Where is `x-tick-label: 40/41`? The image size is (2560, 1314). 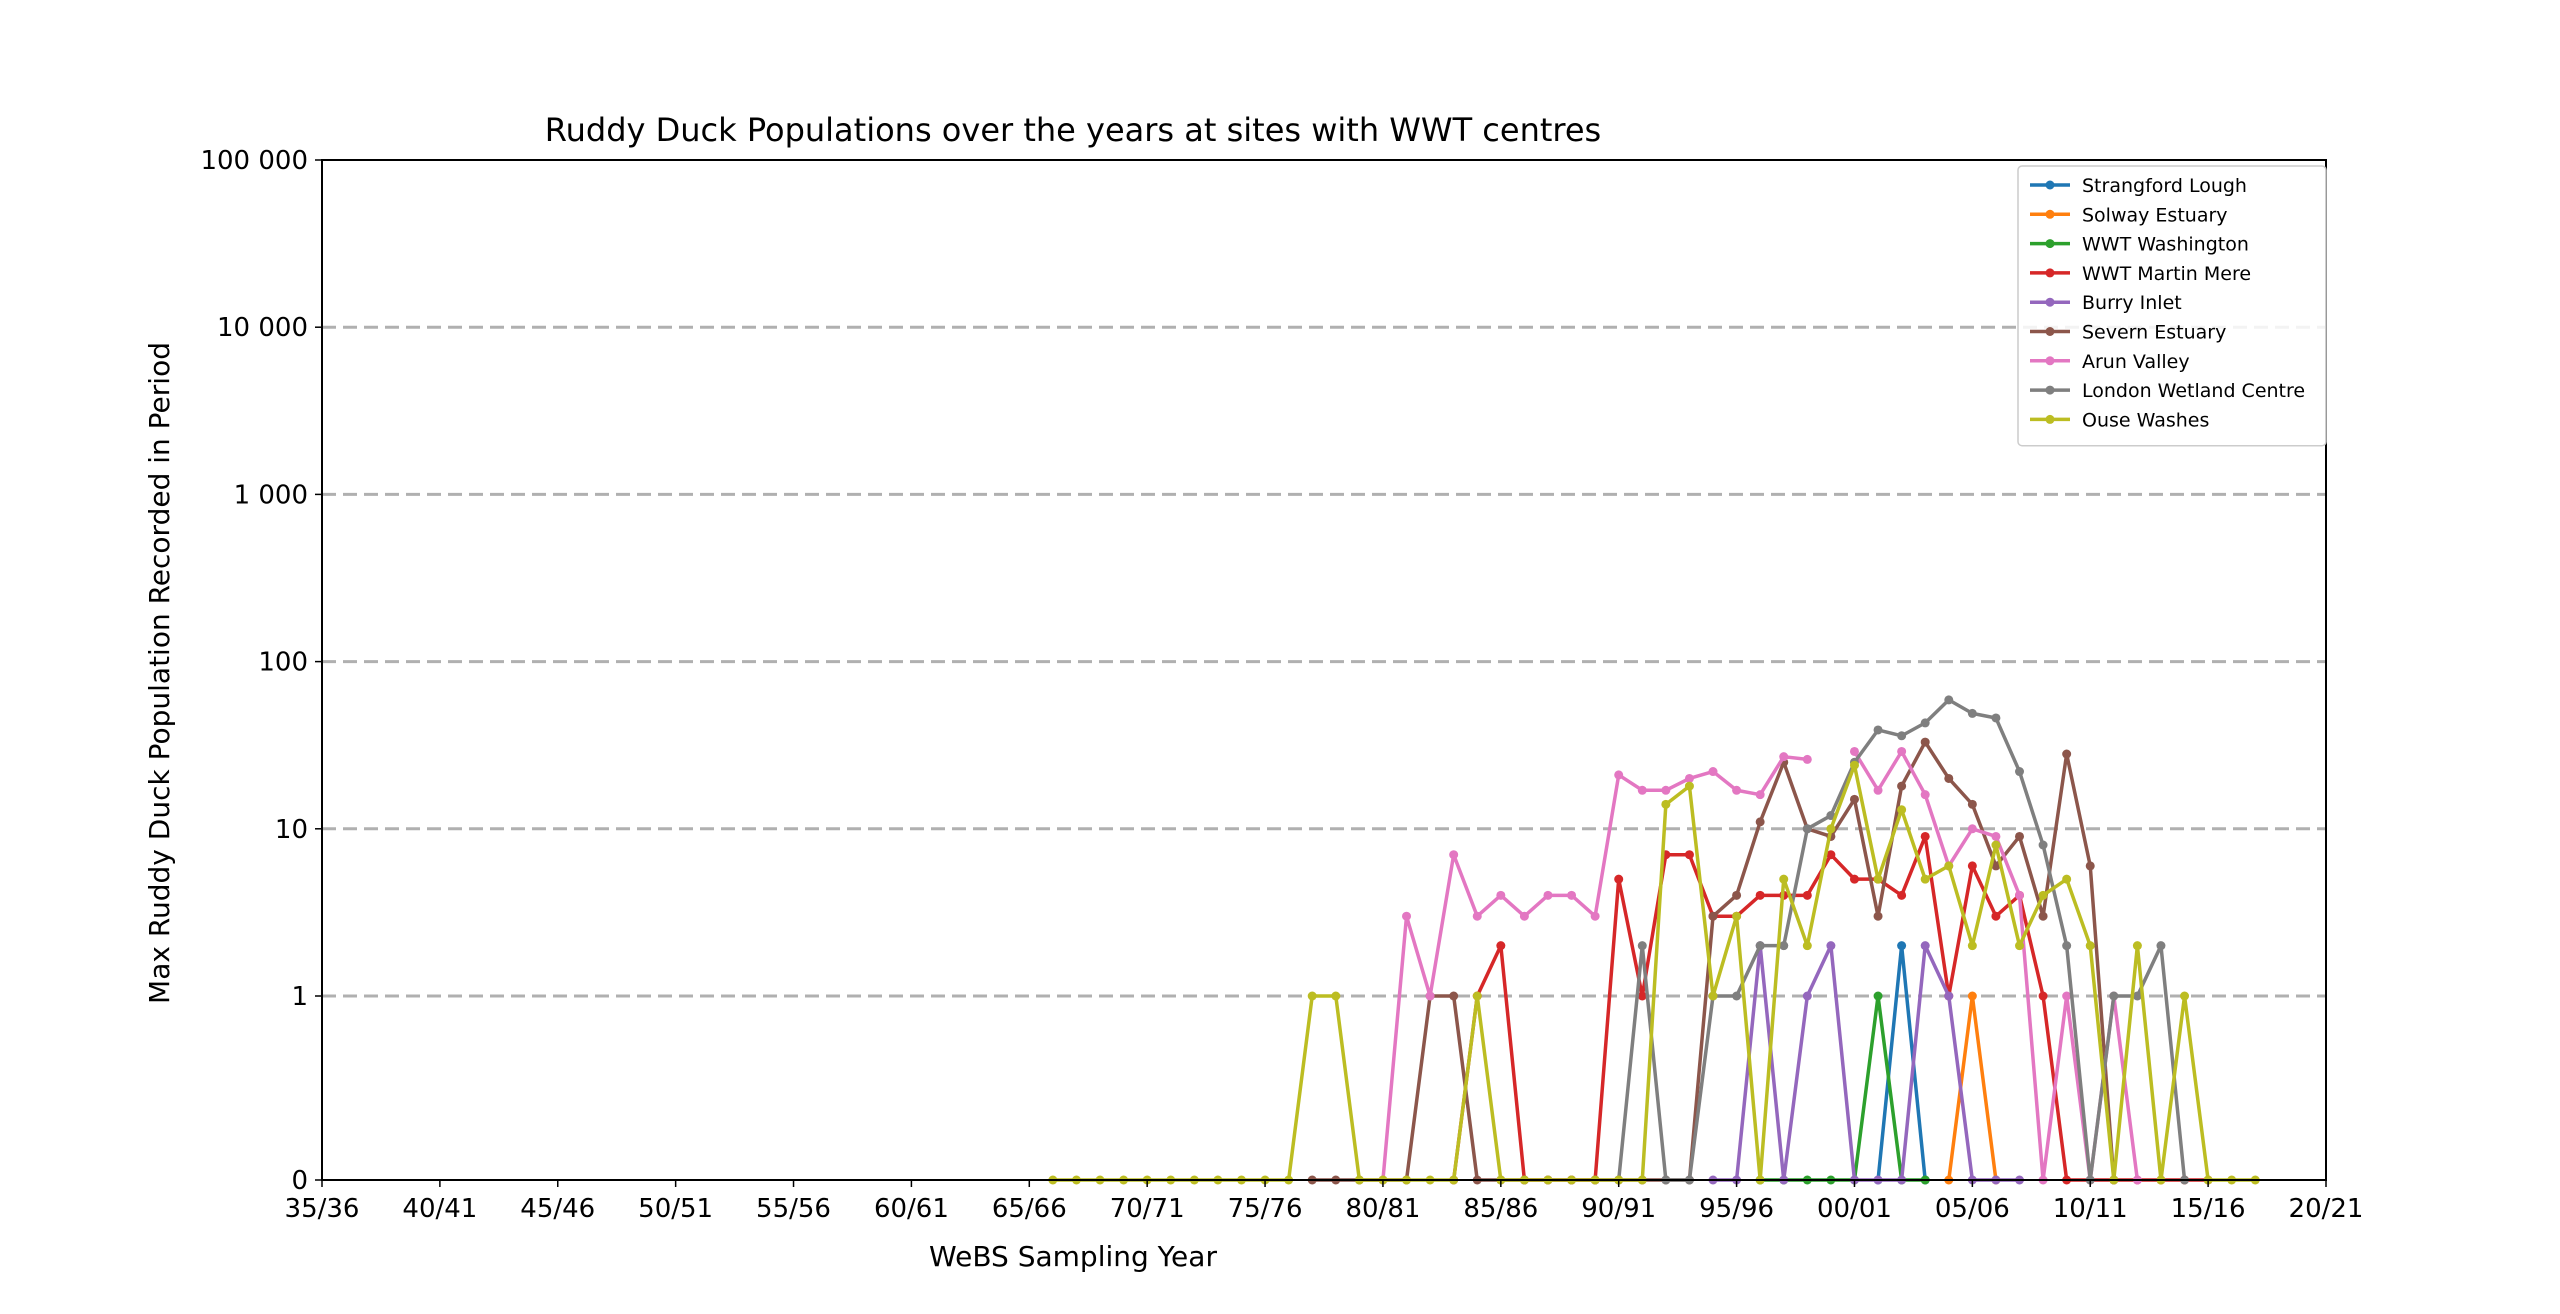 x-tick-label: 40/41 is located at coordinates (439, 1209).